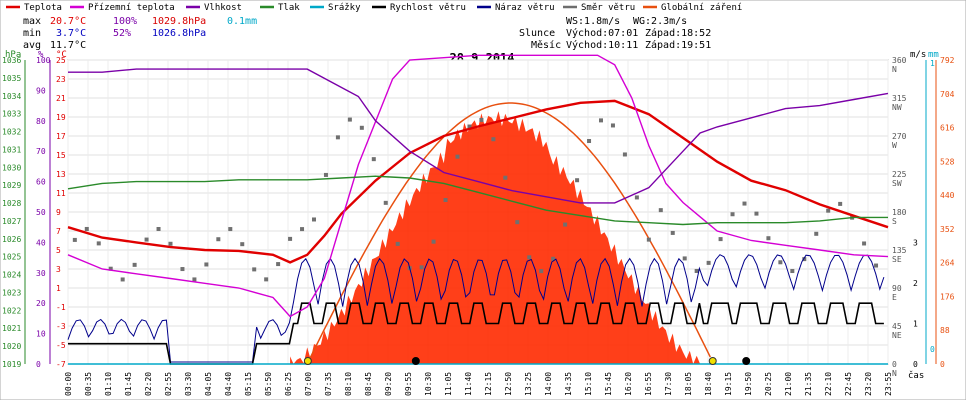 The image size is (966, 400). What do you see at coordinates (897, 326) in the screenshot?
I see `wind-direction-tick: 45` at bounding box center [897, 326].